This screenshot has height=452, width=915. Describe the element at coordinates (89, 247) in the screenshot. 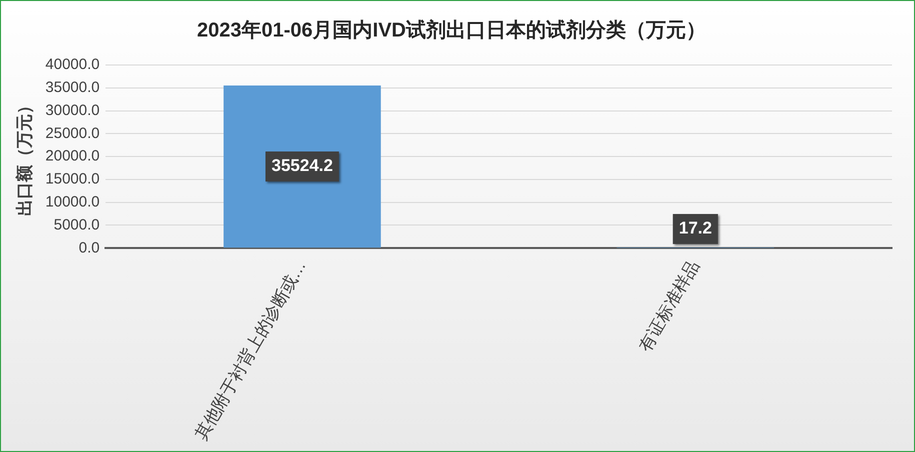

I see `y-tick-label: 0.0` at that location.